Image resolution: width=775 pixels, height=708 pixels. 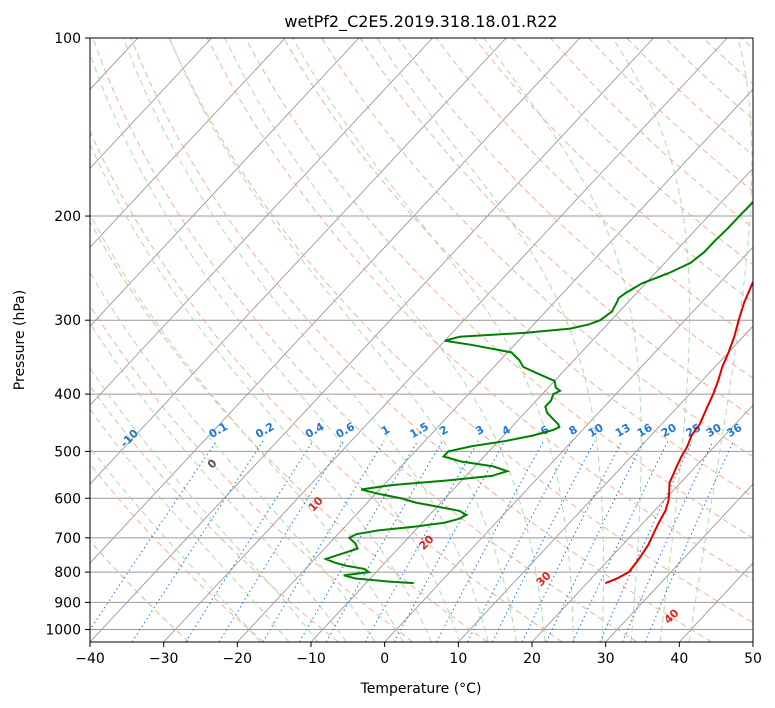 I want to click on x-tick-label: −30, so click(x=164, y=659).